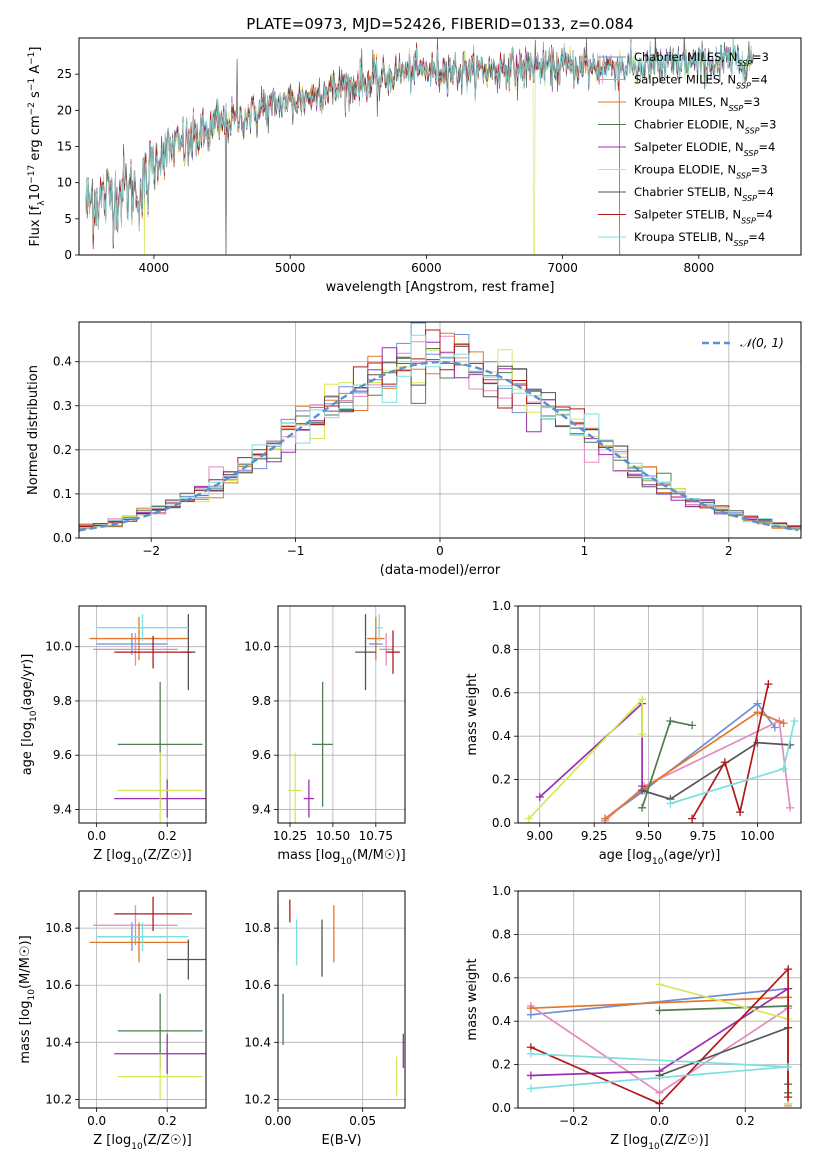 The height and width of the screenshot is (1170, 819). I want to click on age_vs_Z-point-kroupa-stelib, so click(142, 628).